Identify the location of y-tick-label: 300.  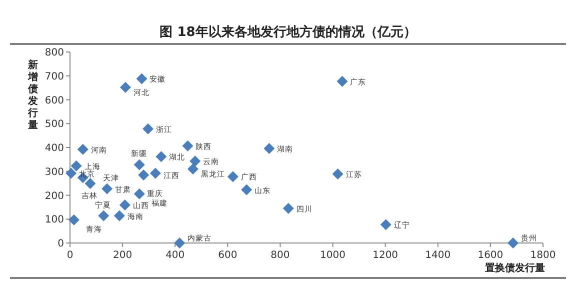
(54, 172).